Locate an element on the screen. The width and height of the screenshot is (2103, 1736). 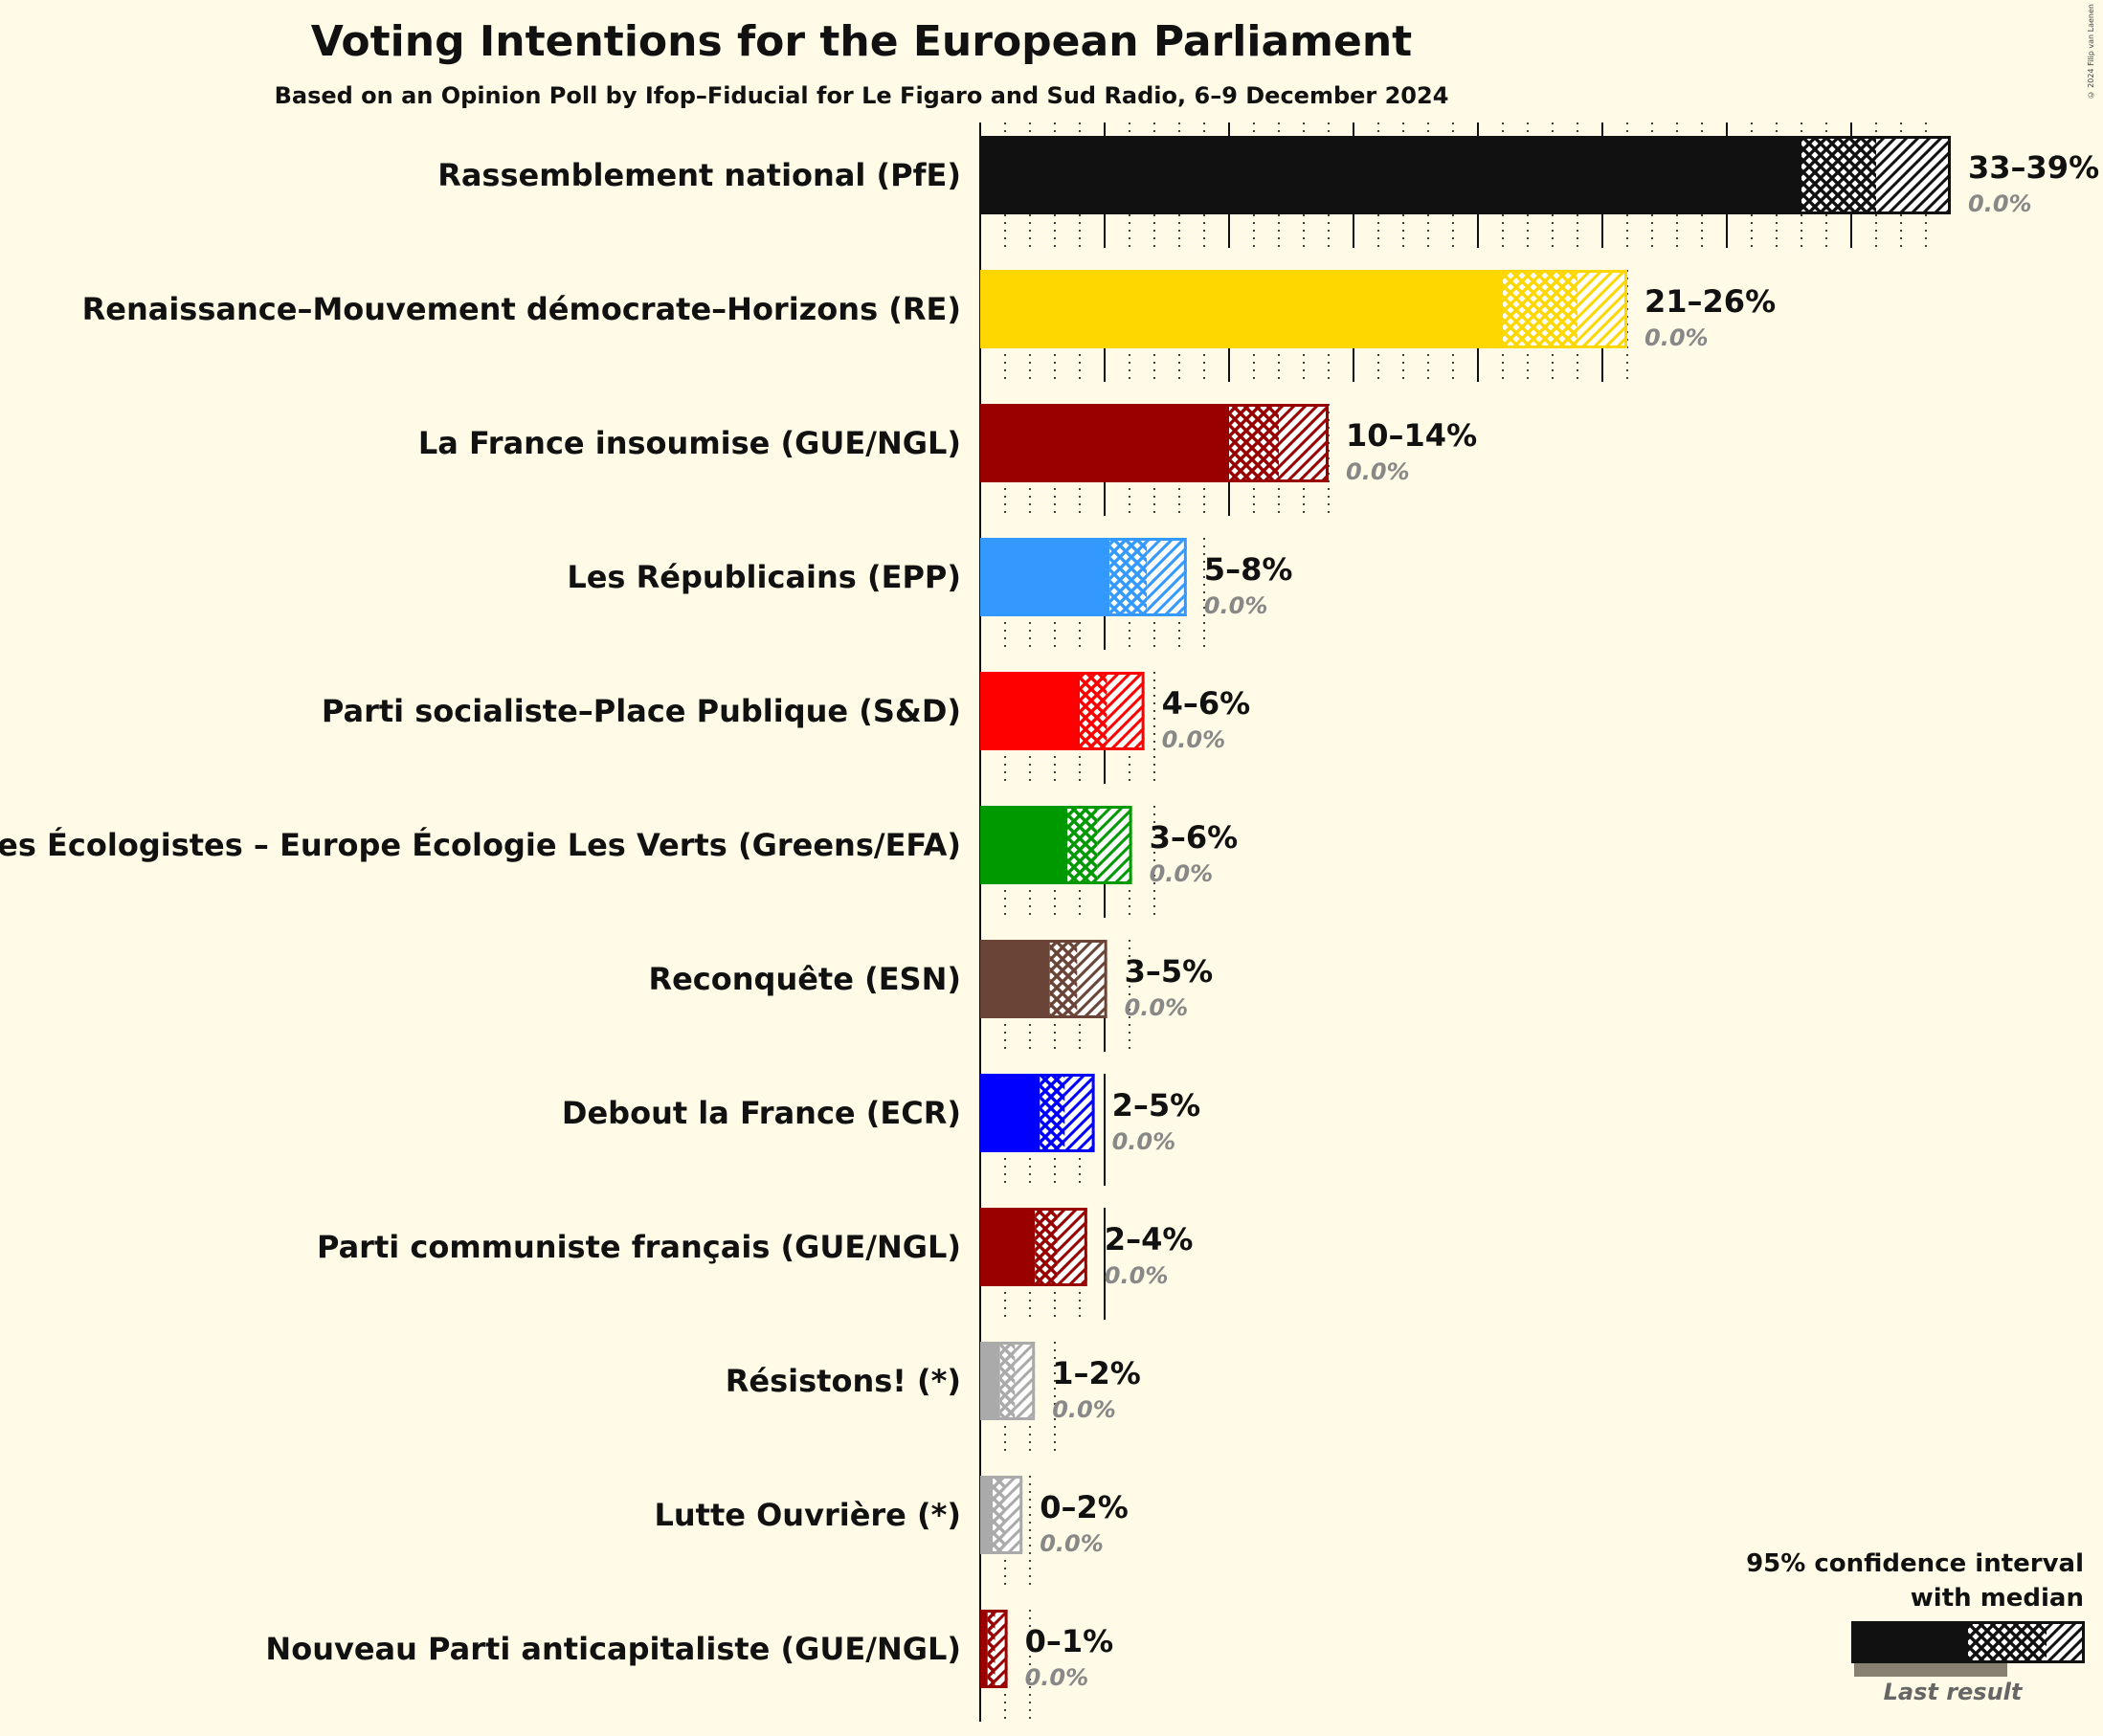
party-label: Reconquête (ESN) is located at coordinates (804, 979).